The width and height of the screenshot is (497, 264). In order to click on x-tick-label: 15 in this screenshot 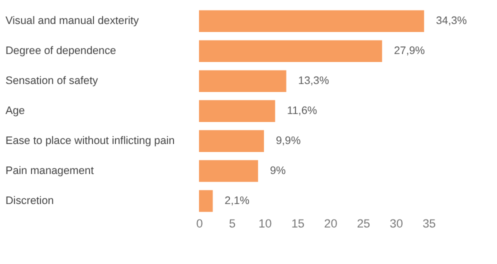, I will do `click(298, 223)`.